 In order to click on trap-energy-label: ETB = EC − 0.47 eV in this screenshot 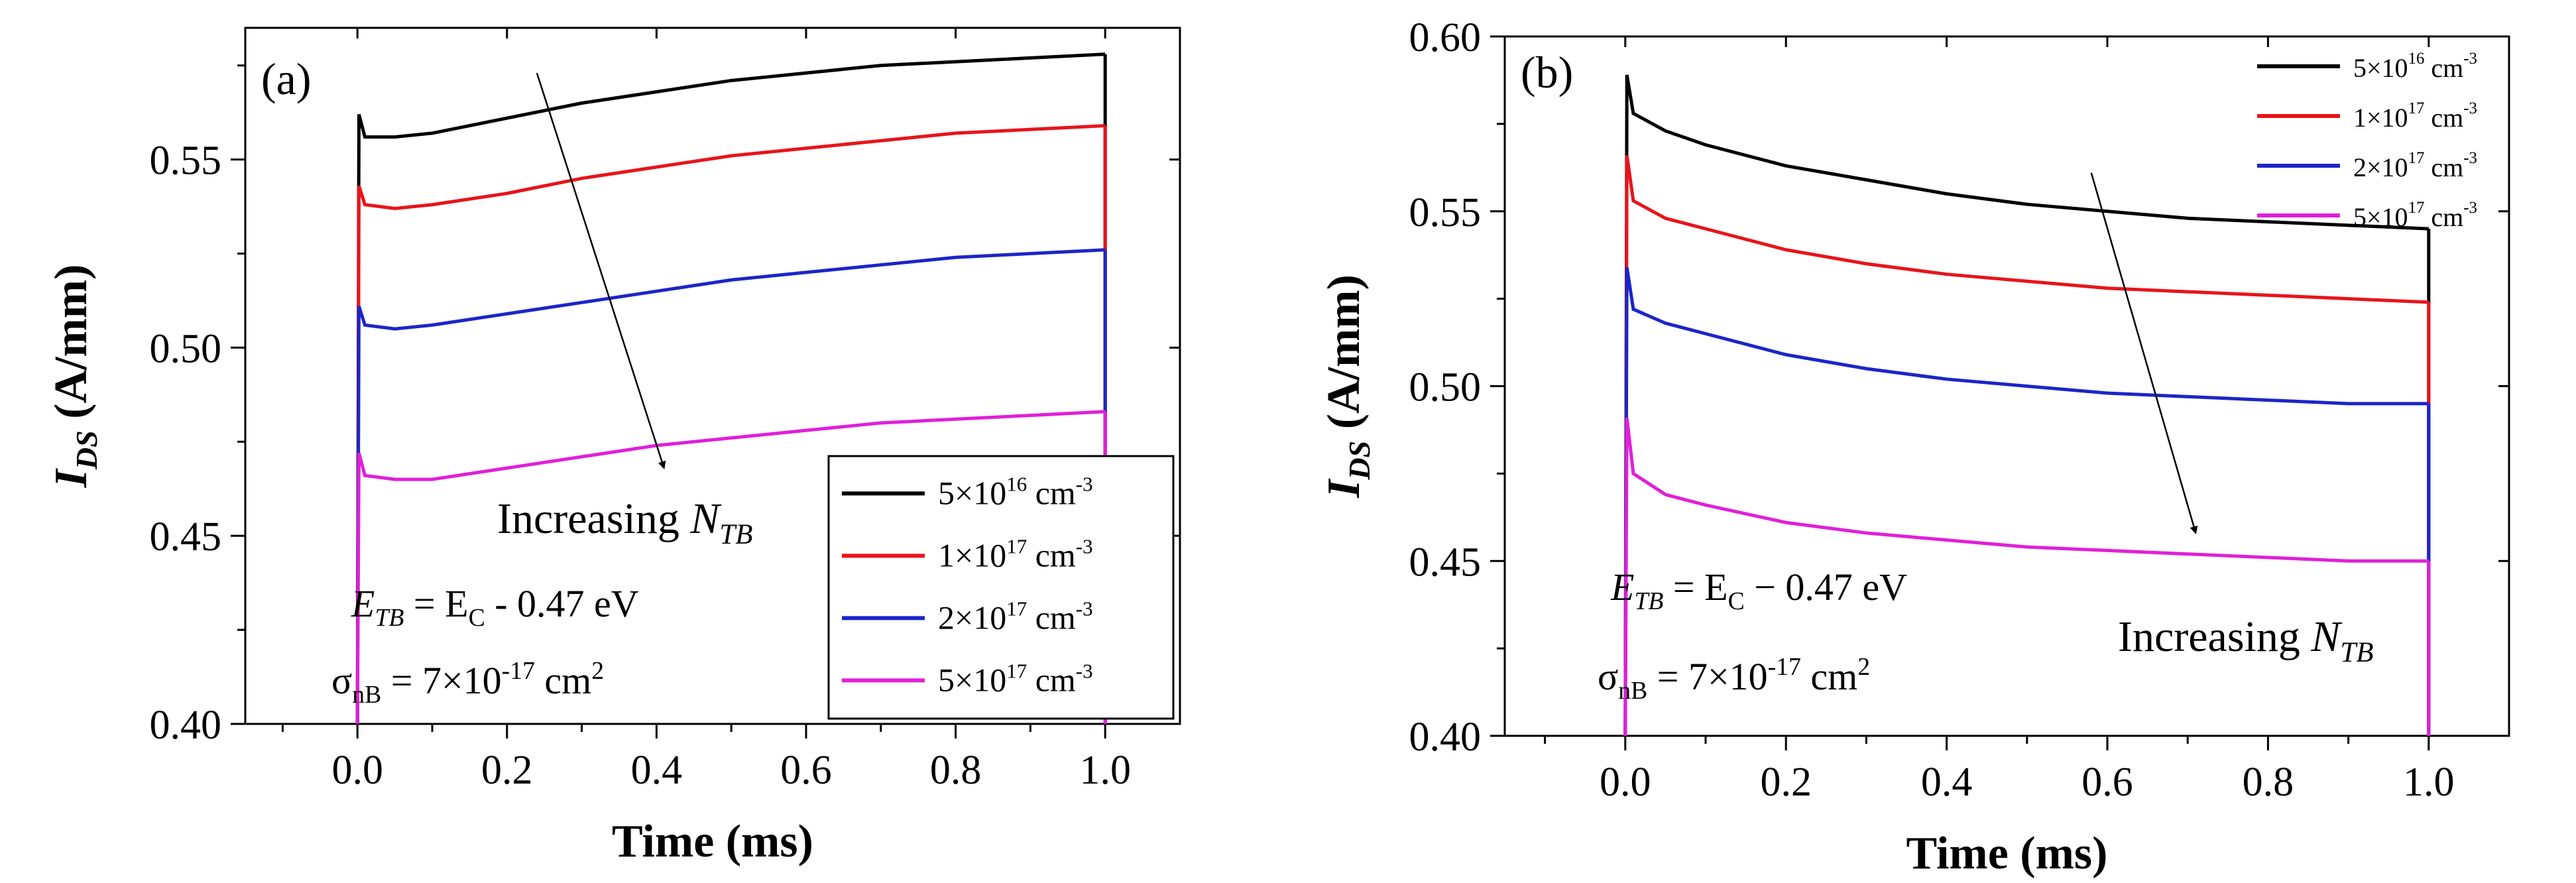, I will do `click(1759, 590)`.